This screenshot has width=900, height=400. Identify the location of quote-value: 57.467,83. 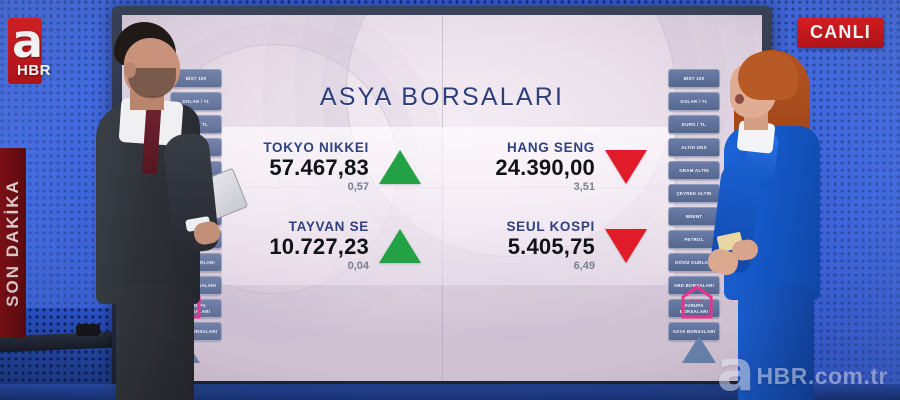
(319, 168).